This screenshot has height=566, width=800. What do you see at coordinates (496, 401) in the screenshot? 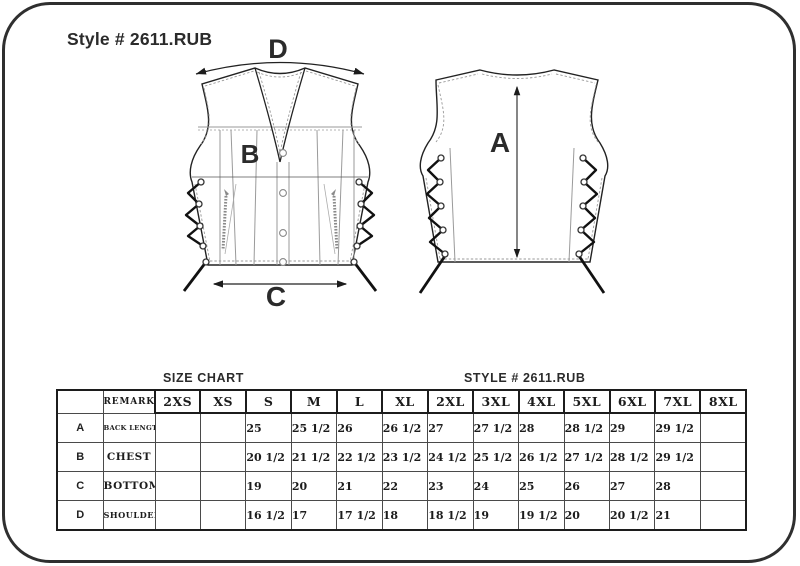
I see `header-size-3xl: 3XL` at bounding box center [496, 401].